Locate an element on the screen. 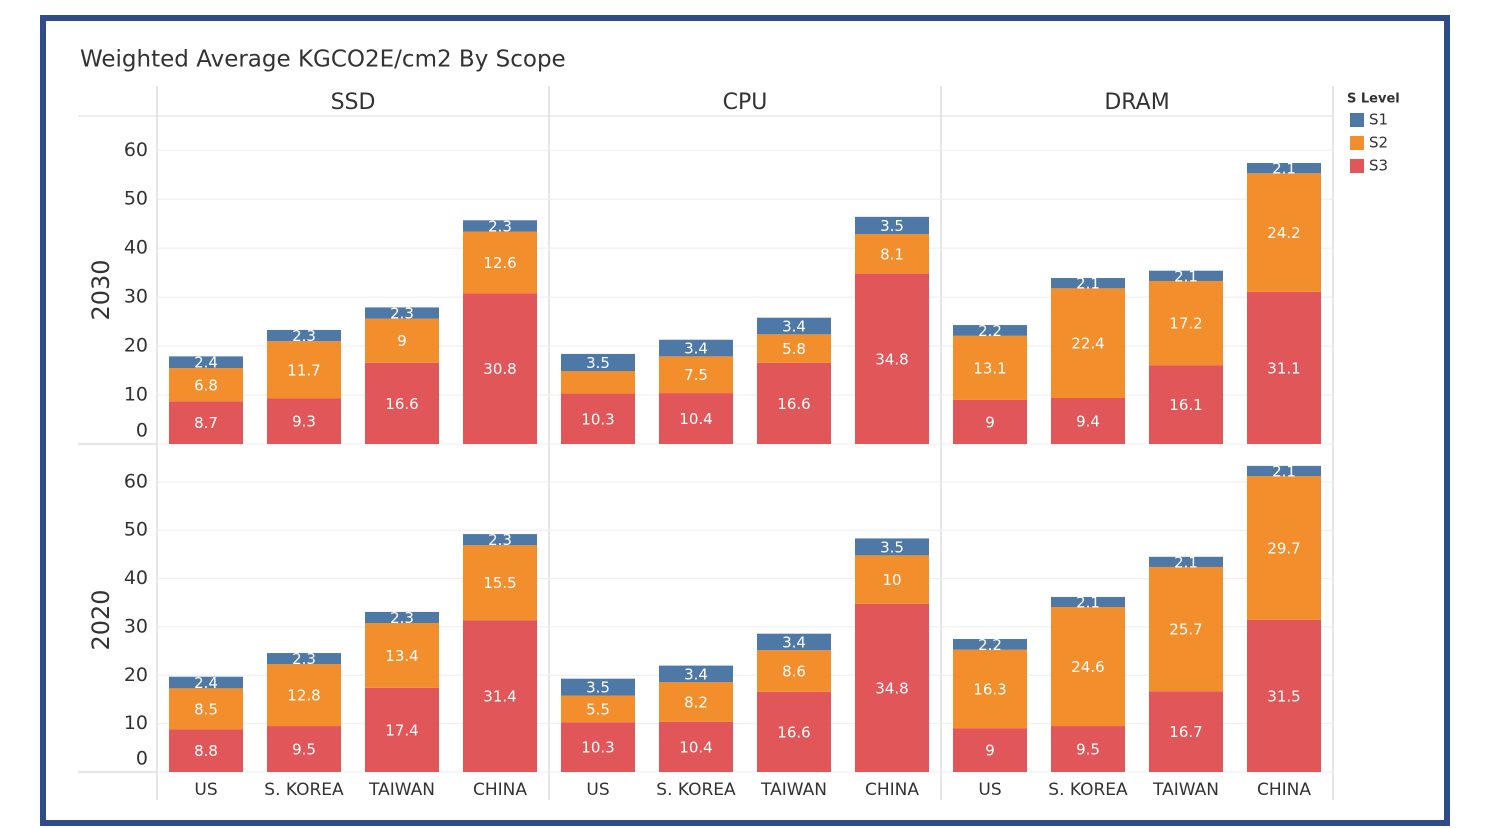 The height and width of the screenshot is (828, 1494). value-label: 31.4 is located at coordinates (499, 697).